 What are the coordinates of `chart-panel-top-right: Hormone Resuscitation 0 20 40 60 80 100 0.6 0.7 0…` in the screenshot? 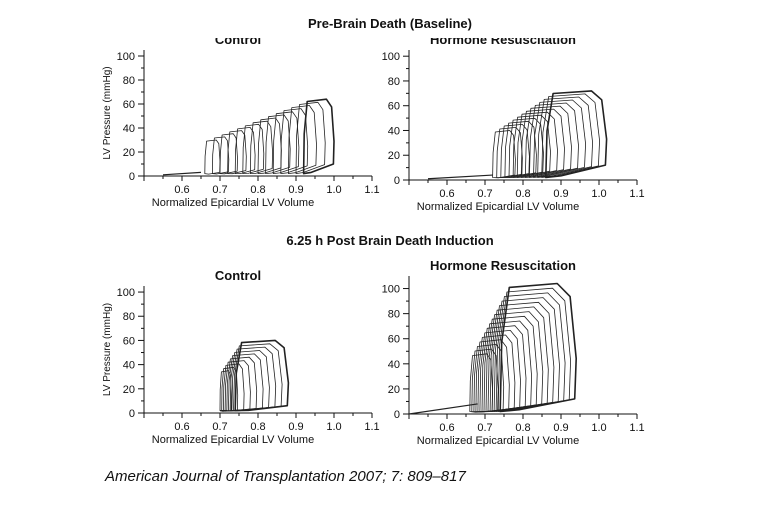 It's located at (513, 125).